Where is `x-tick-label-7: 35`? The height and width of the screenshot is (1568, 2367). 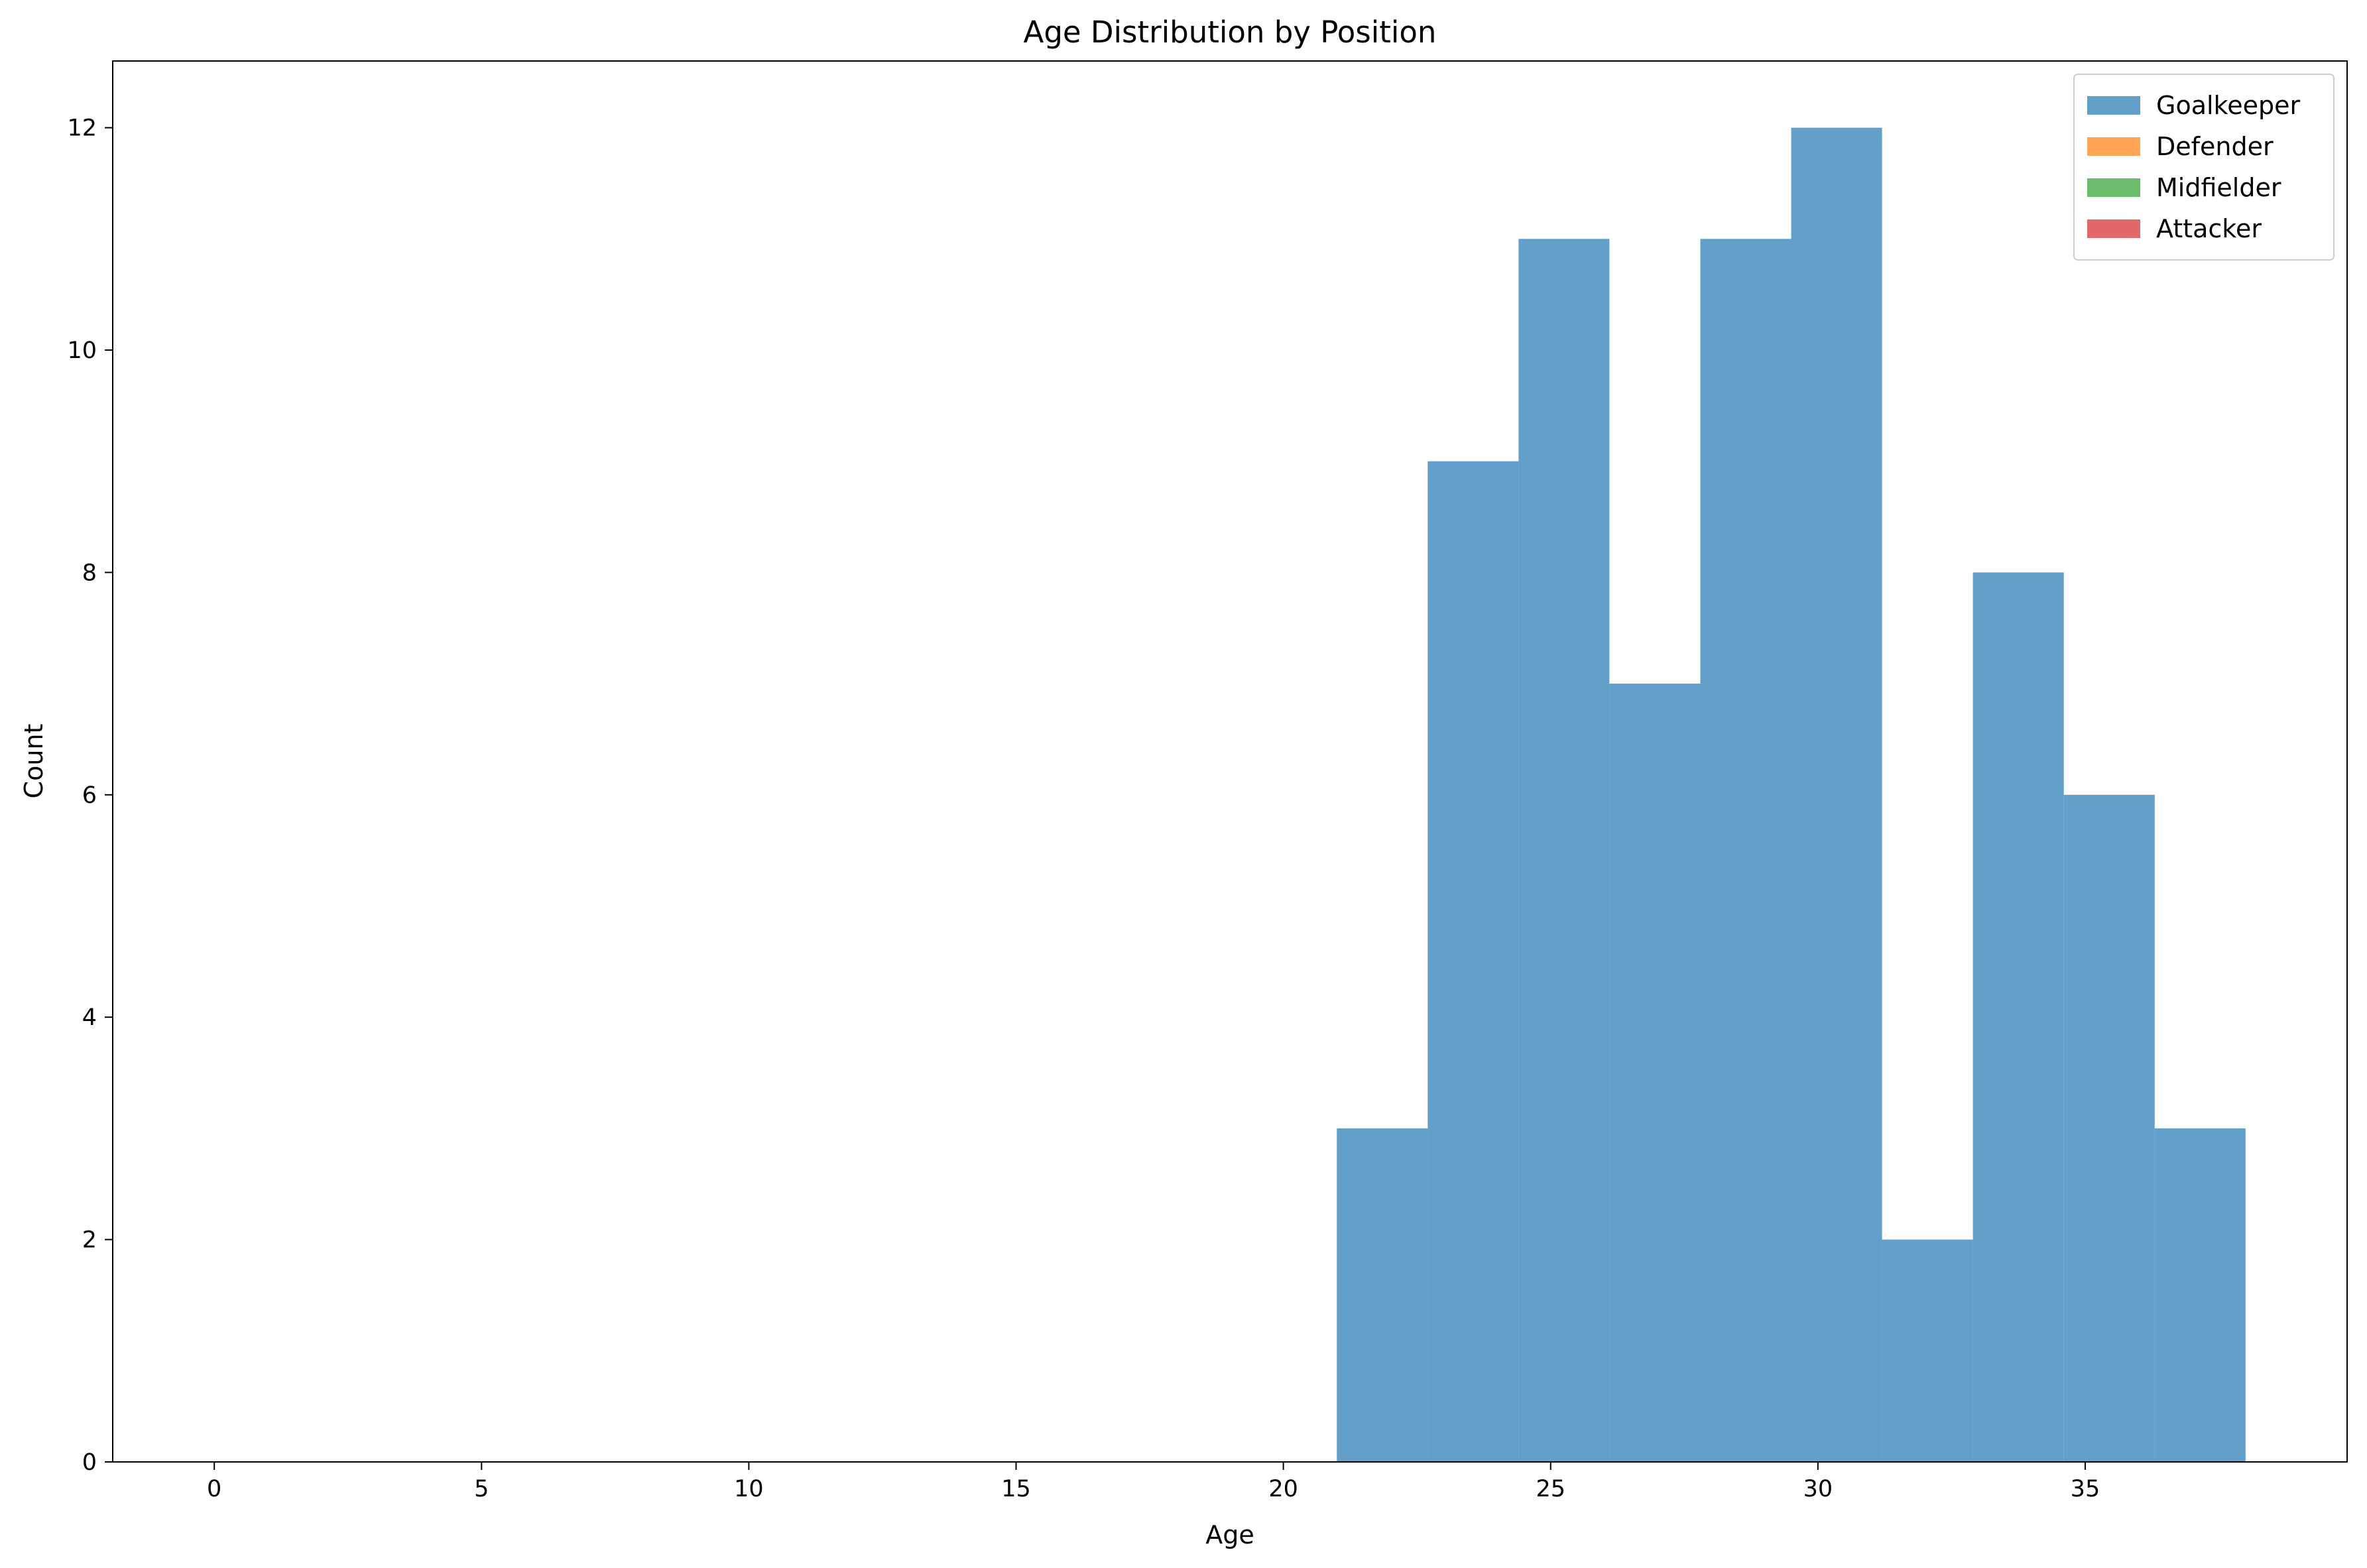 x-tick-label-7: 35 is located at coordinates (2085, 1489).